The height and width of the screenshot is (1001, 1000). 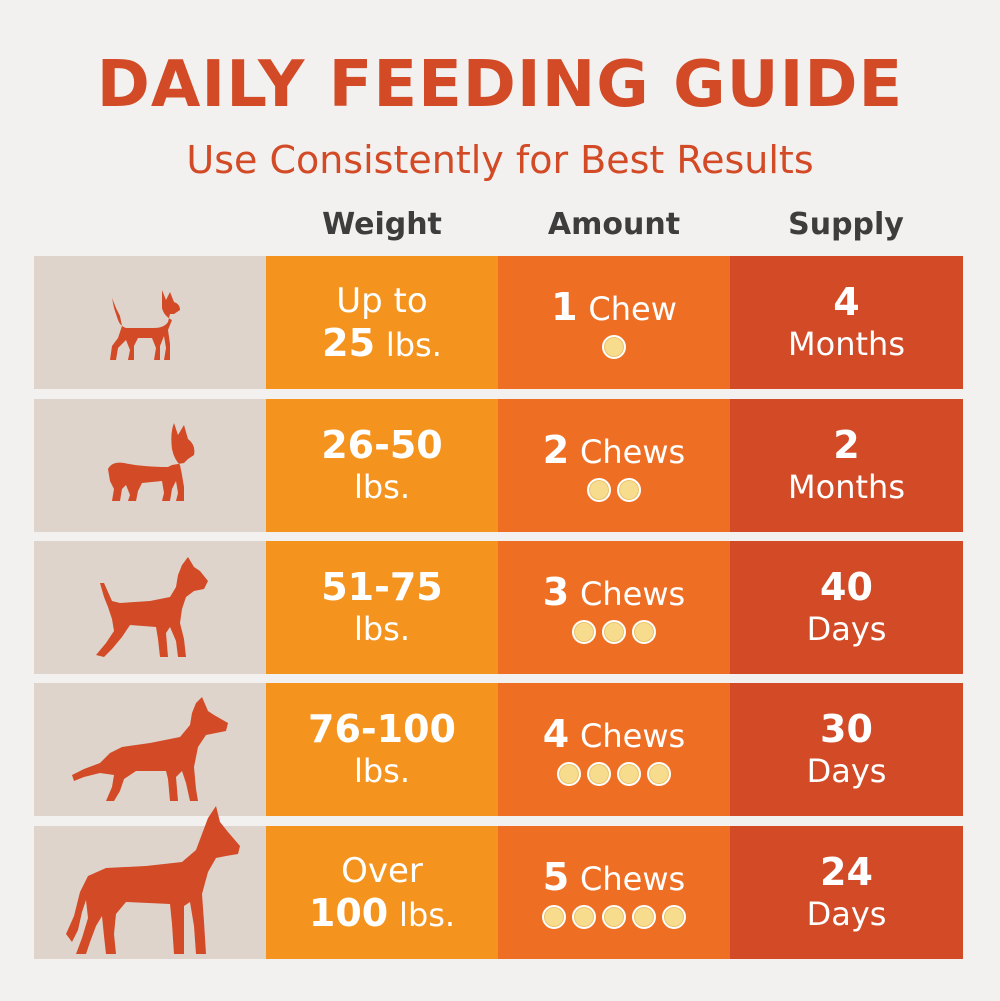 What do you see at coordinates (151, 462) in the screenshot?
I see `french-bulldog-icon` at bounding box center [151, 462].